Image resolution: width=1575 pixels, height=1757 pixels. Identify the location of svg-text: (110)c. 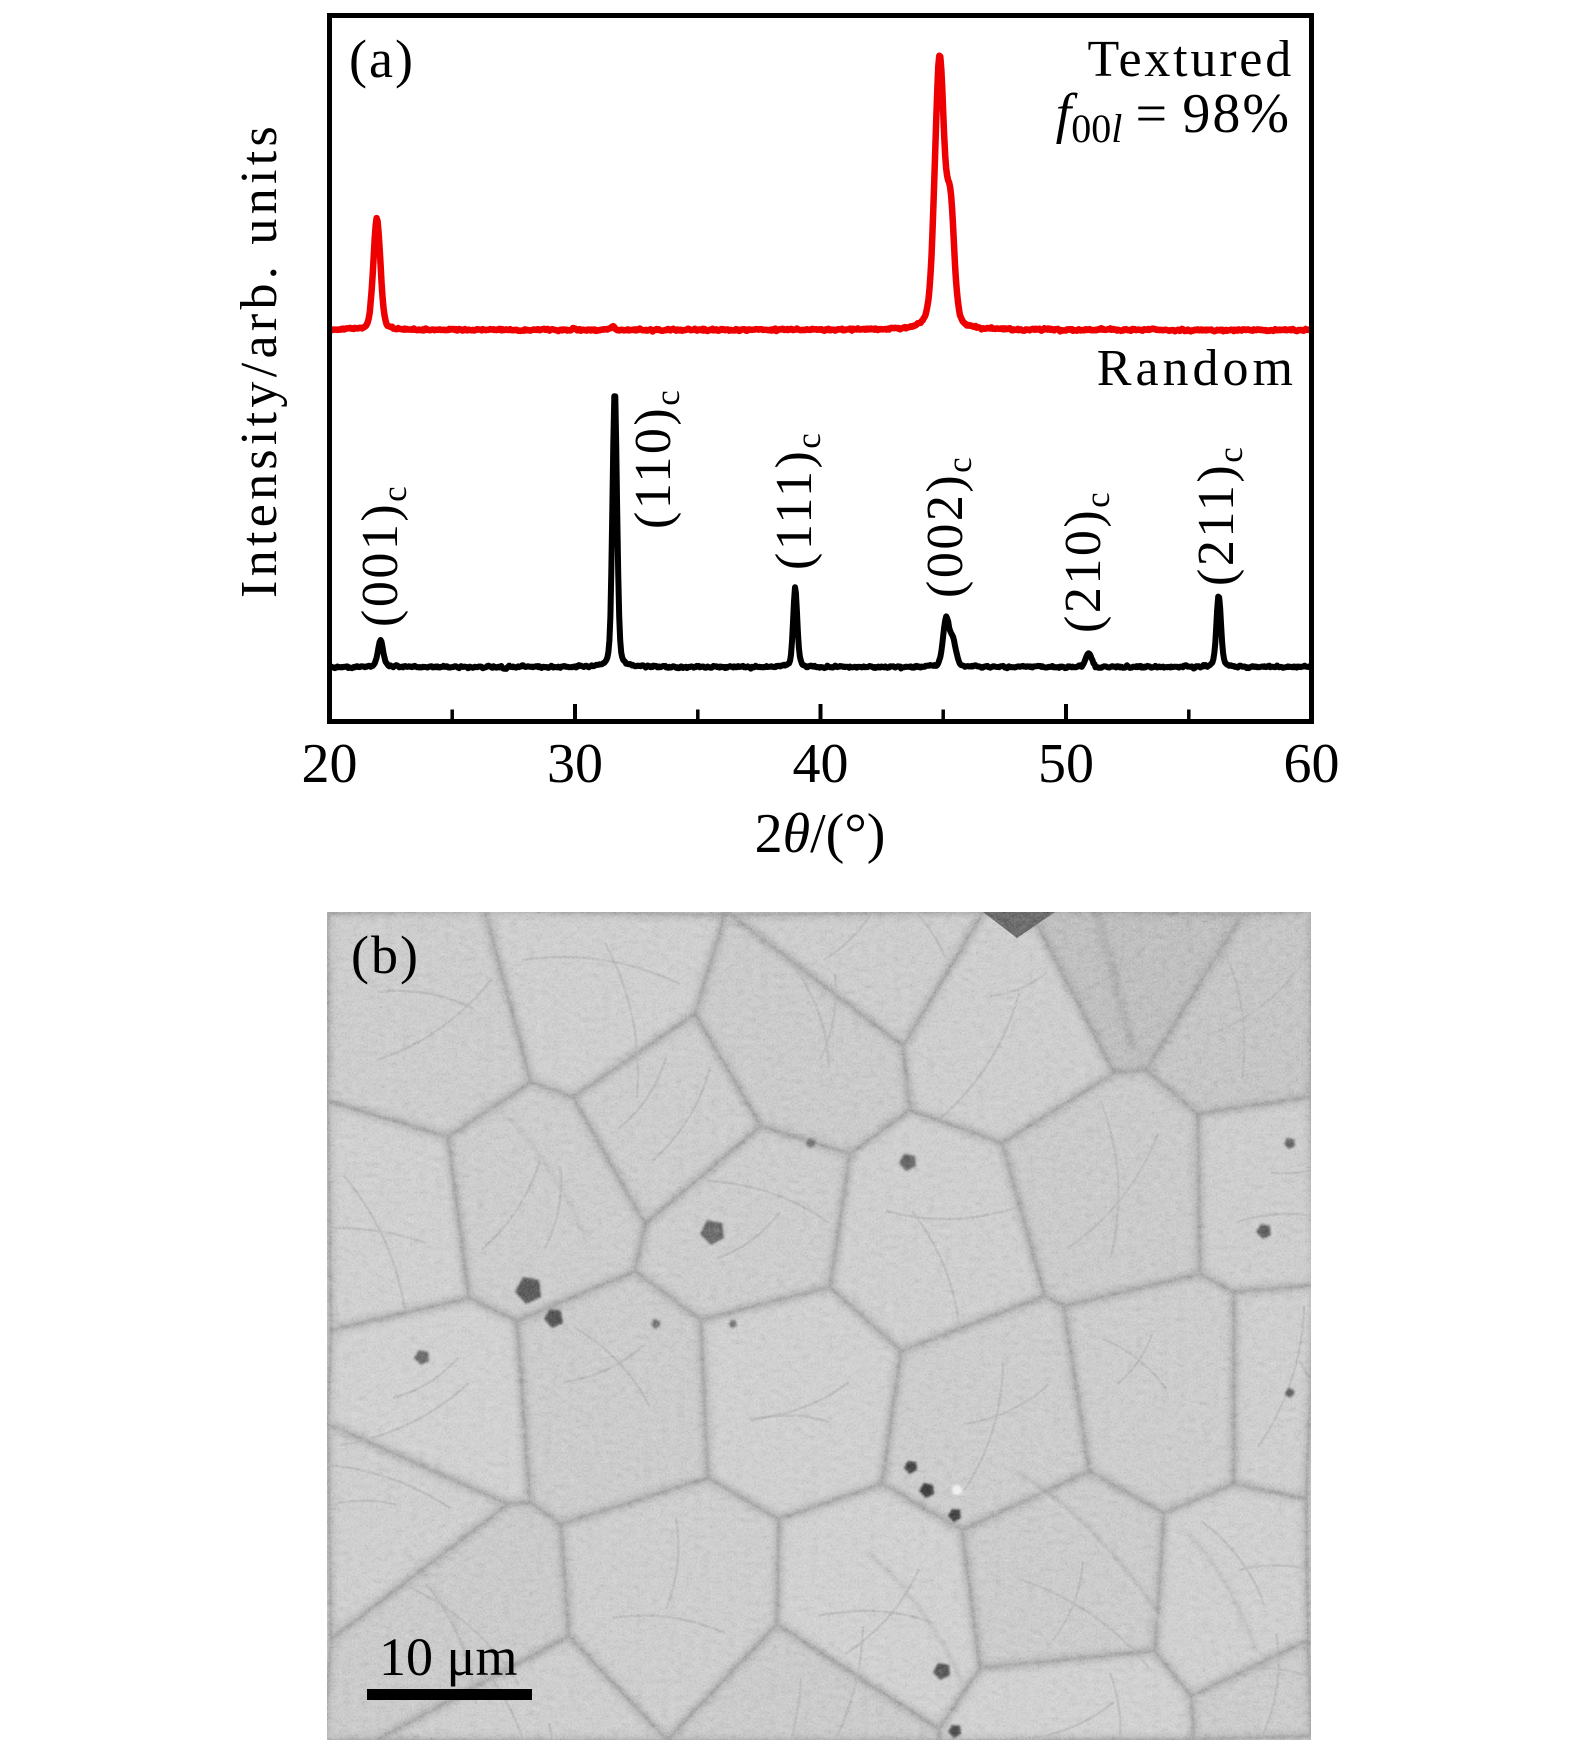
(656, 459).